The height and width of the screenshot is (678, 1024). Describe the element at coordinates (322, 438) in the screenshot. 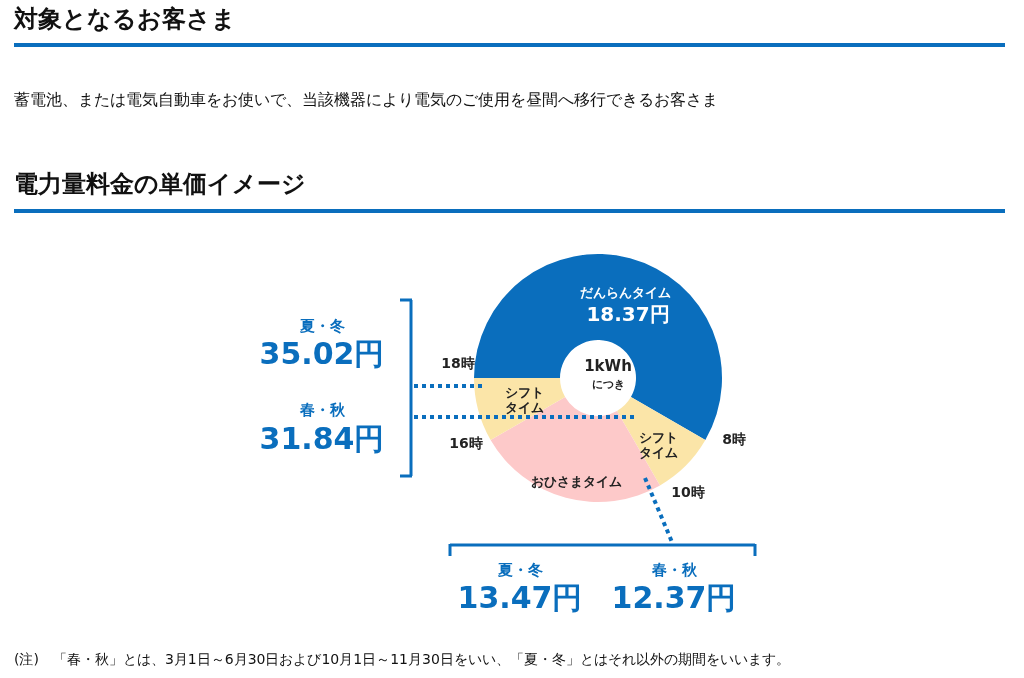

I see `text: 31.84円` at that location.